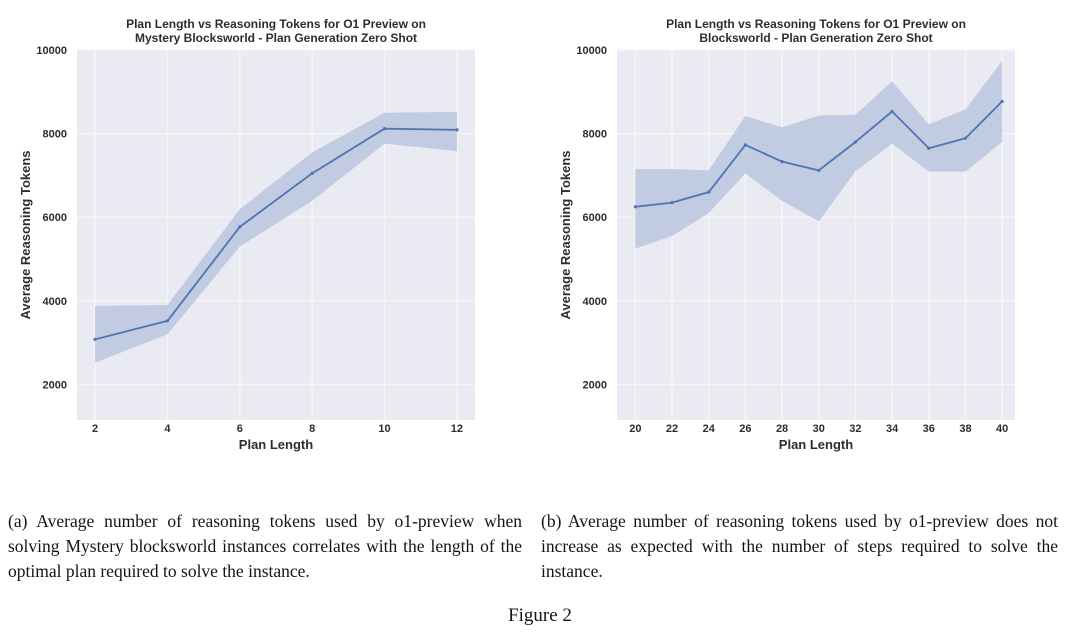 This screenshot has height=637, width=1080. I want to click on x-tick-label: 4, so click(167, 429).